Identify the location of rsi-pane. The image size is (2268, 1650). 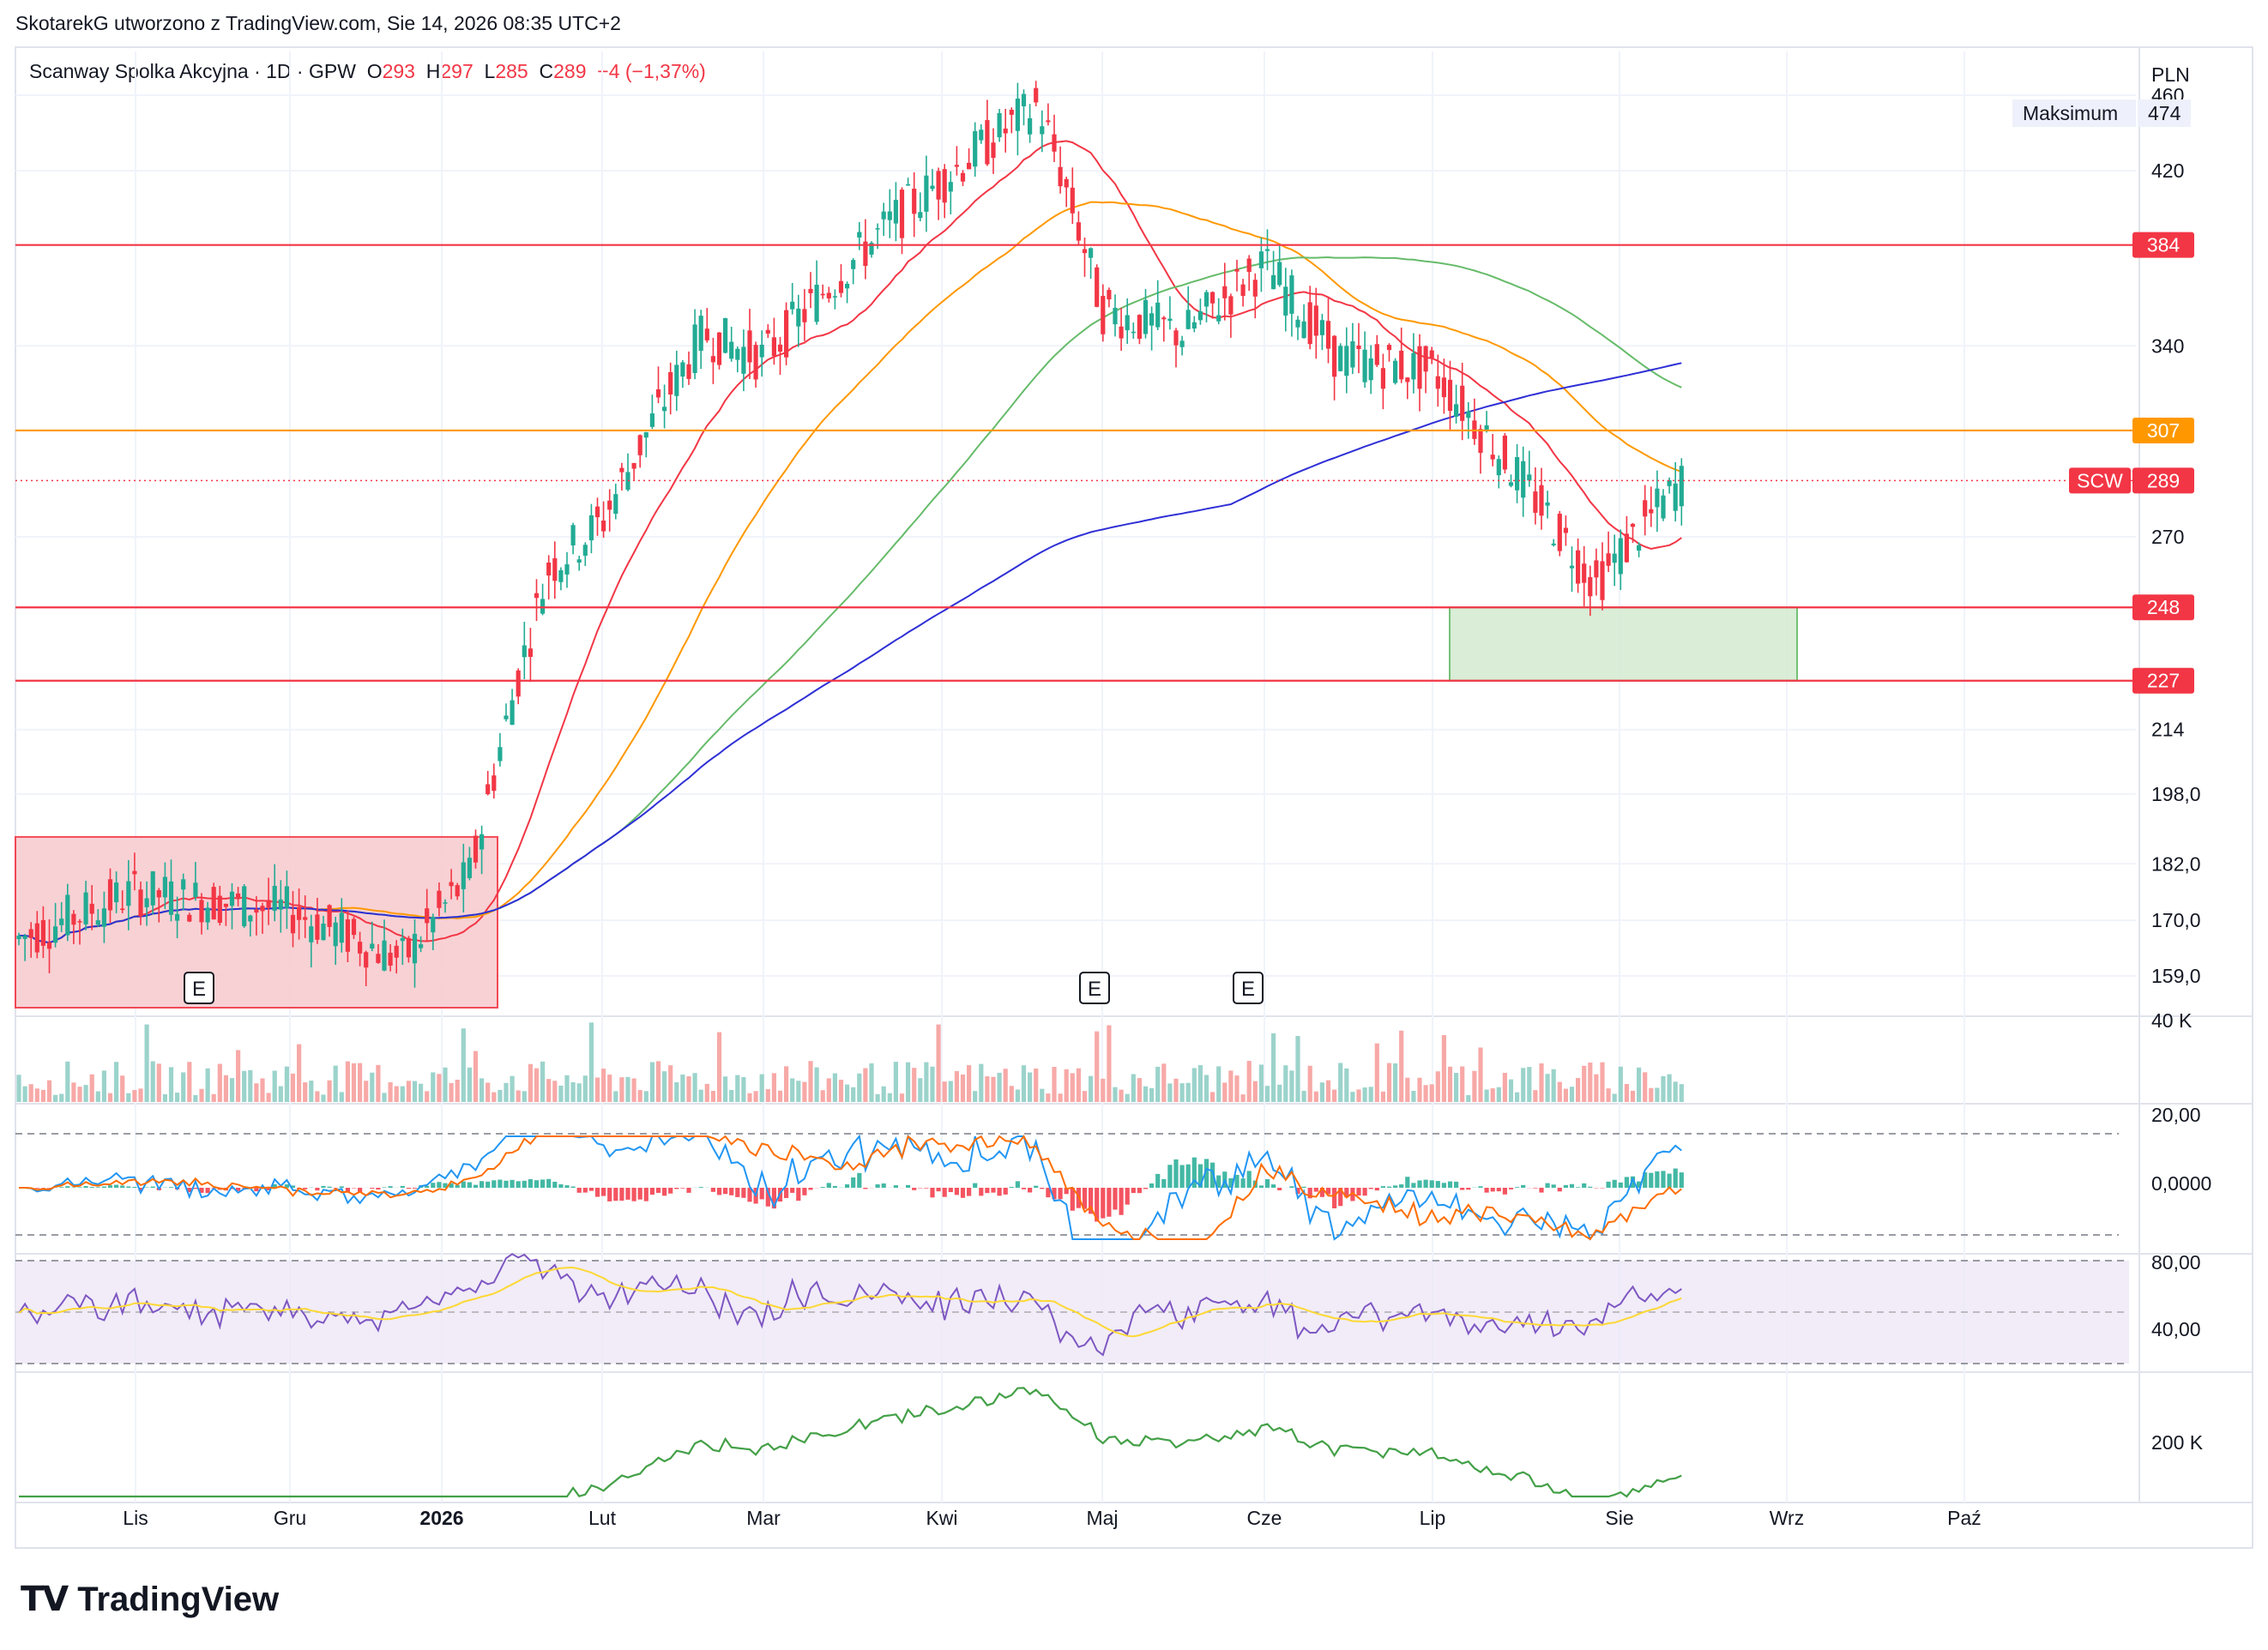
(1072, 1308).